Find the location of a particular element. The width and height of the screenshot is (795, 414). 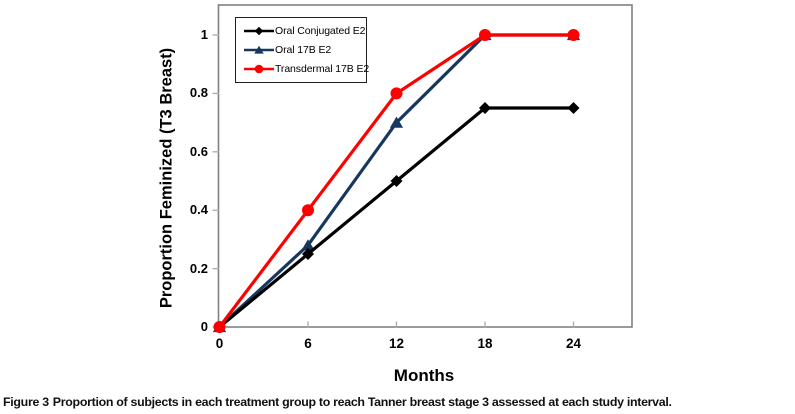

diamond-legend-marker-icon is located at coordinates (259, 30).